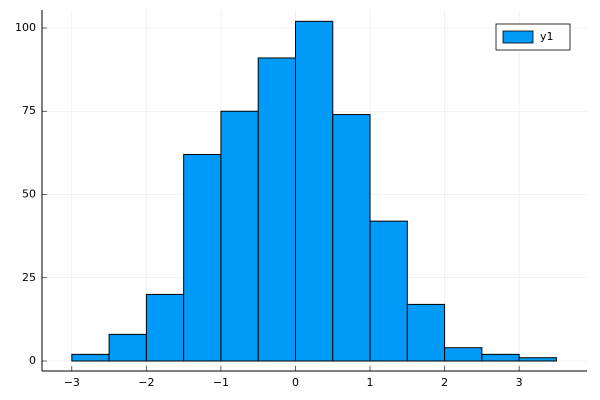  I want to click on y-tick-label: 25, so click(29, 277).